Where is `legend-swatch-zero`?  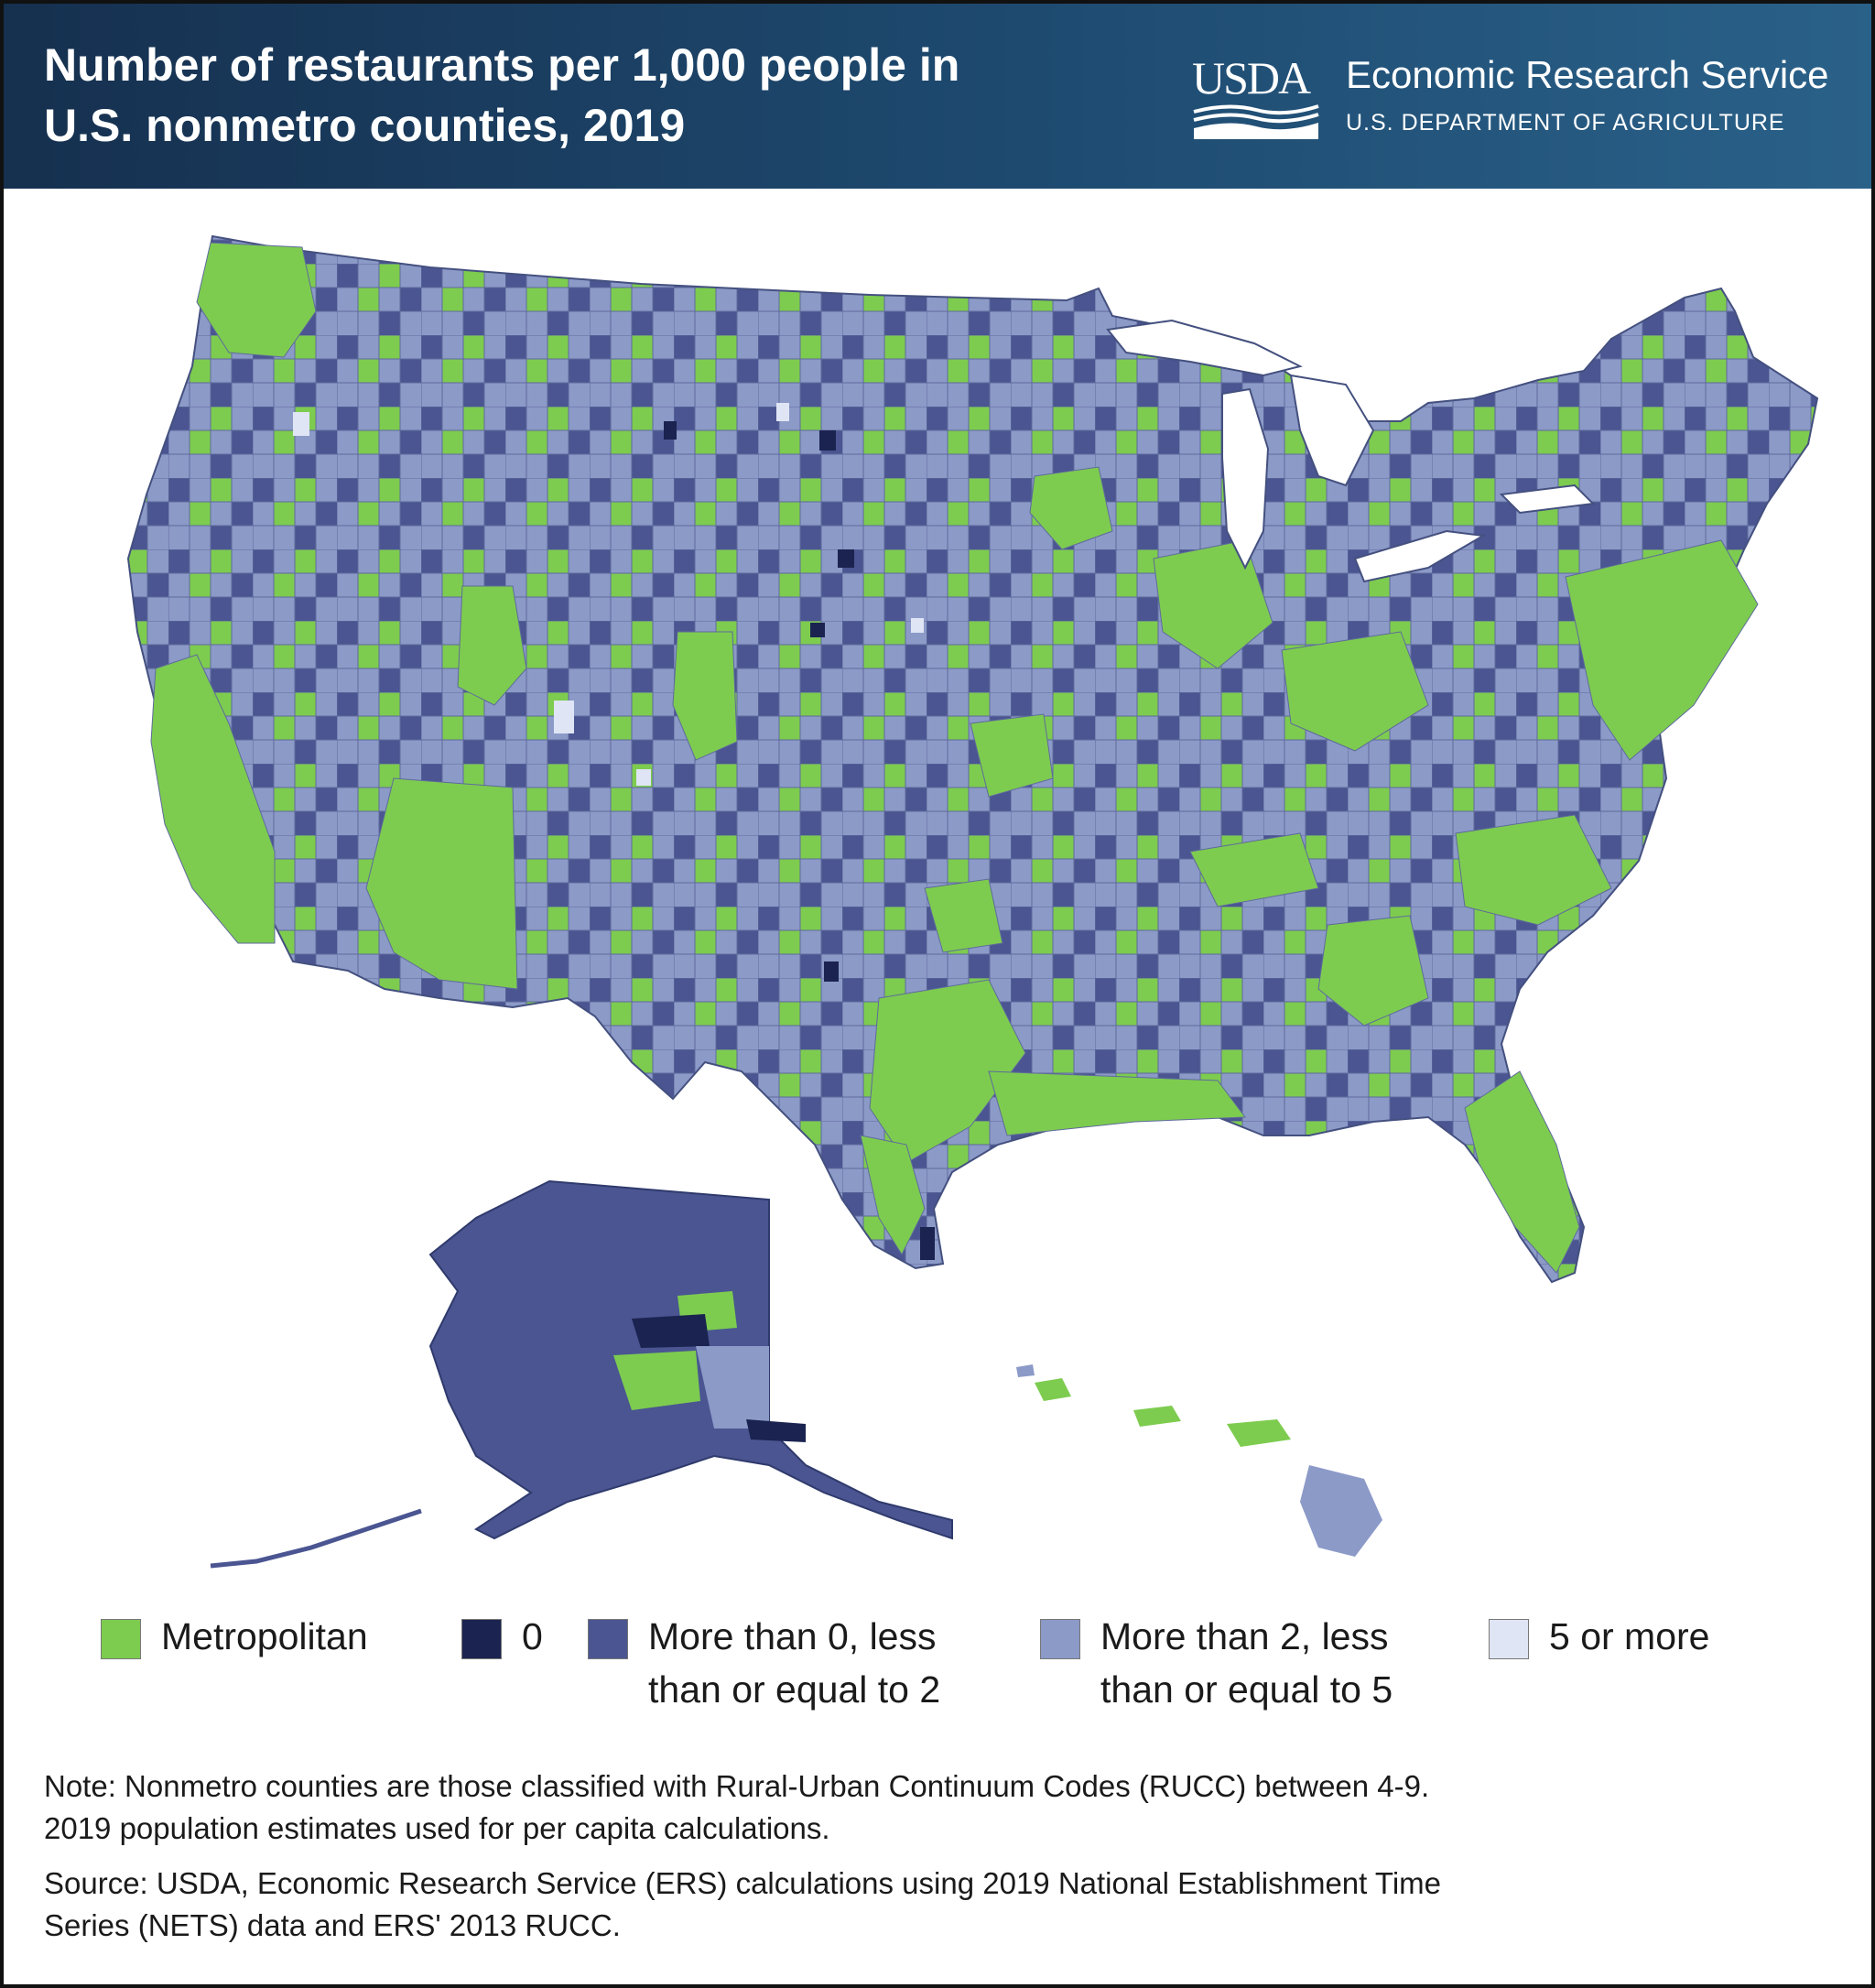 legend-swatch-zero is located at coordinates (482, 1639).